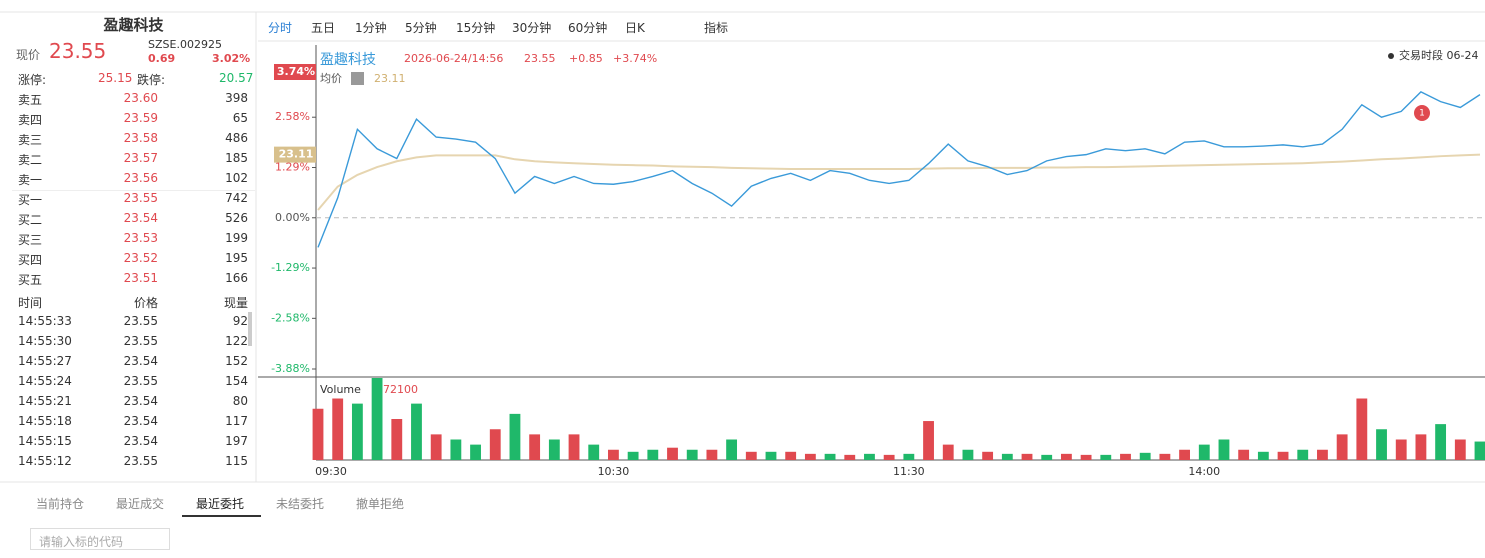 The width and height of the screenshot is (1485, 558). What do you see at coordinates (280, 28) in the screenshot?
I see `toolbar-tab: 分时` at bounding box center [280, 28].